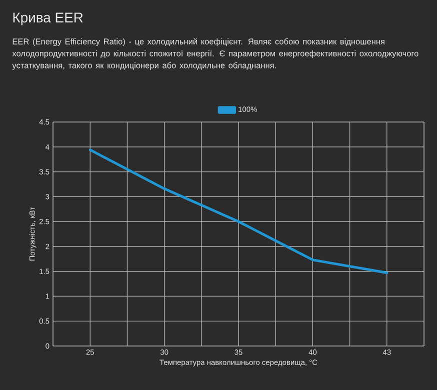 The width and height of the screenshot is (437, 390). I want to click on chart-subtitle: EER (Energy Efficiency Ratio) - це холодильний коефіцієнт. Являє собою показник відношення холодопродуктивності до кількості спожитої енергії. Є параметром енергоефективності охолоджуючого устаткування, такого як кондиціонери або холодильне обладнання., so click(215, 54).